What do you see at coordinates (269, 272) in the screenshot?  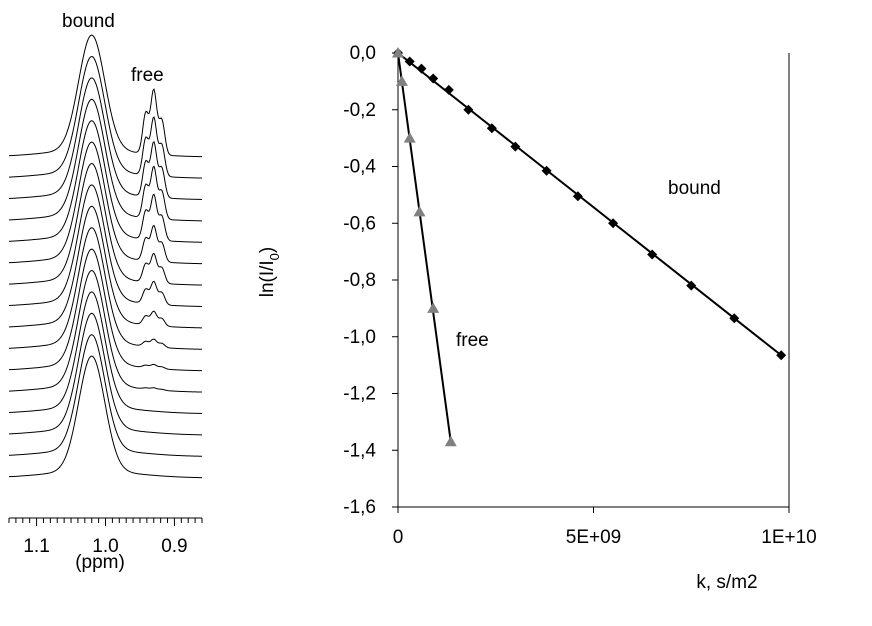 I see `y-axis-label: ln(I/I0)` at bounding box center [269, 272].